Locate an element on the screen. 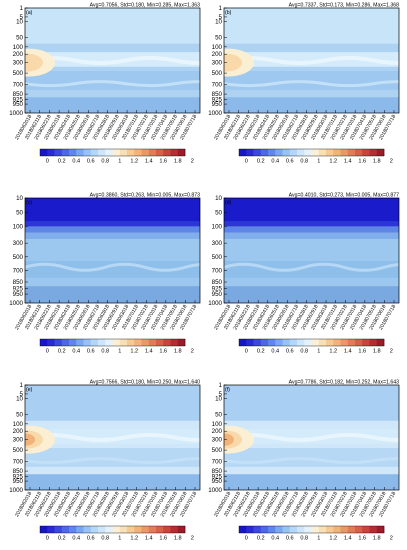 Image resolution: width=407 pixels, height=550 pixels. maximum-region is located at coordinates (233, 62).